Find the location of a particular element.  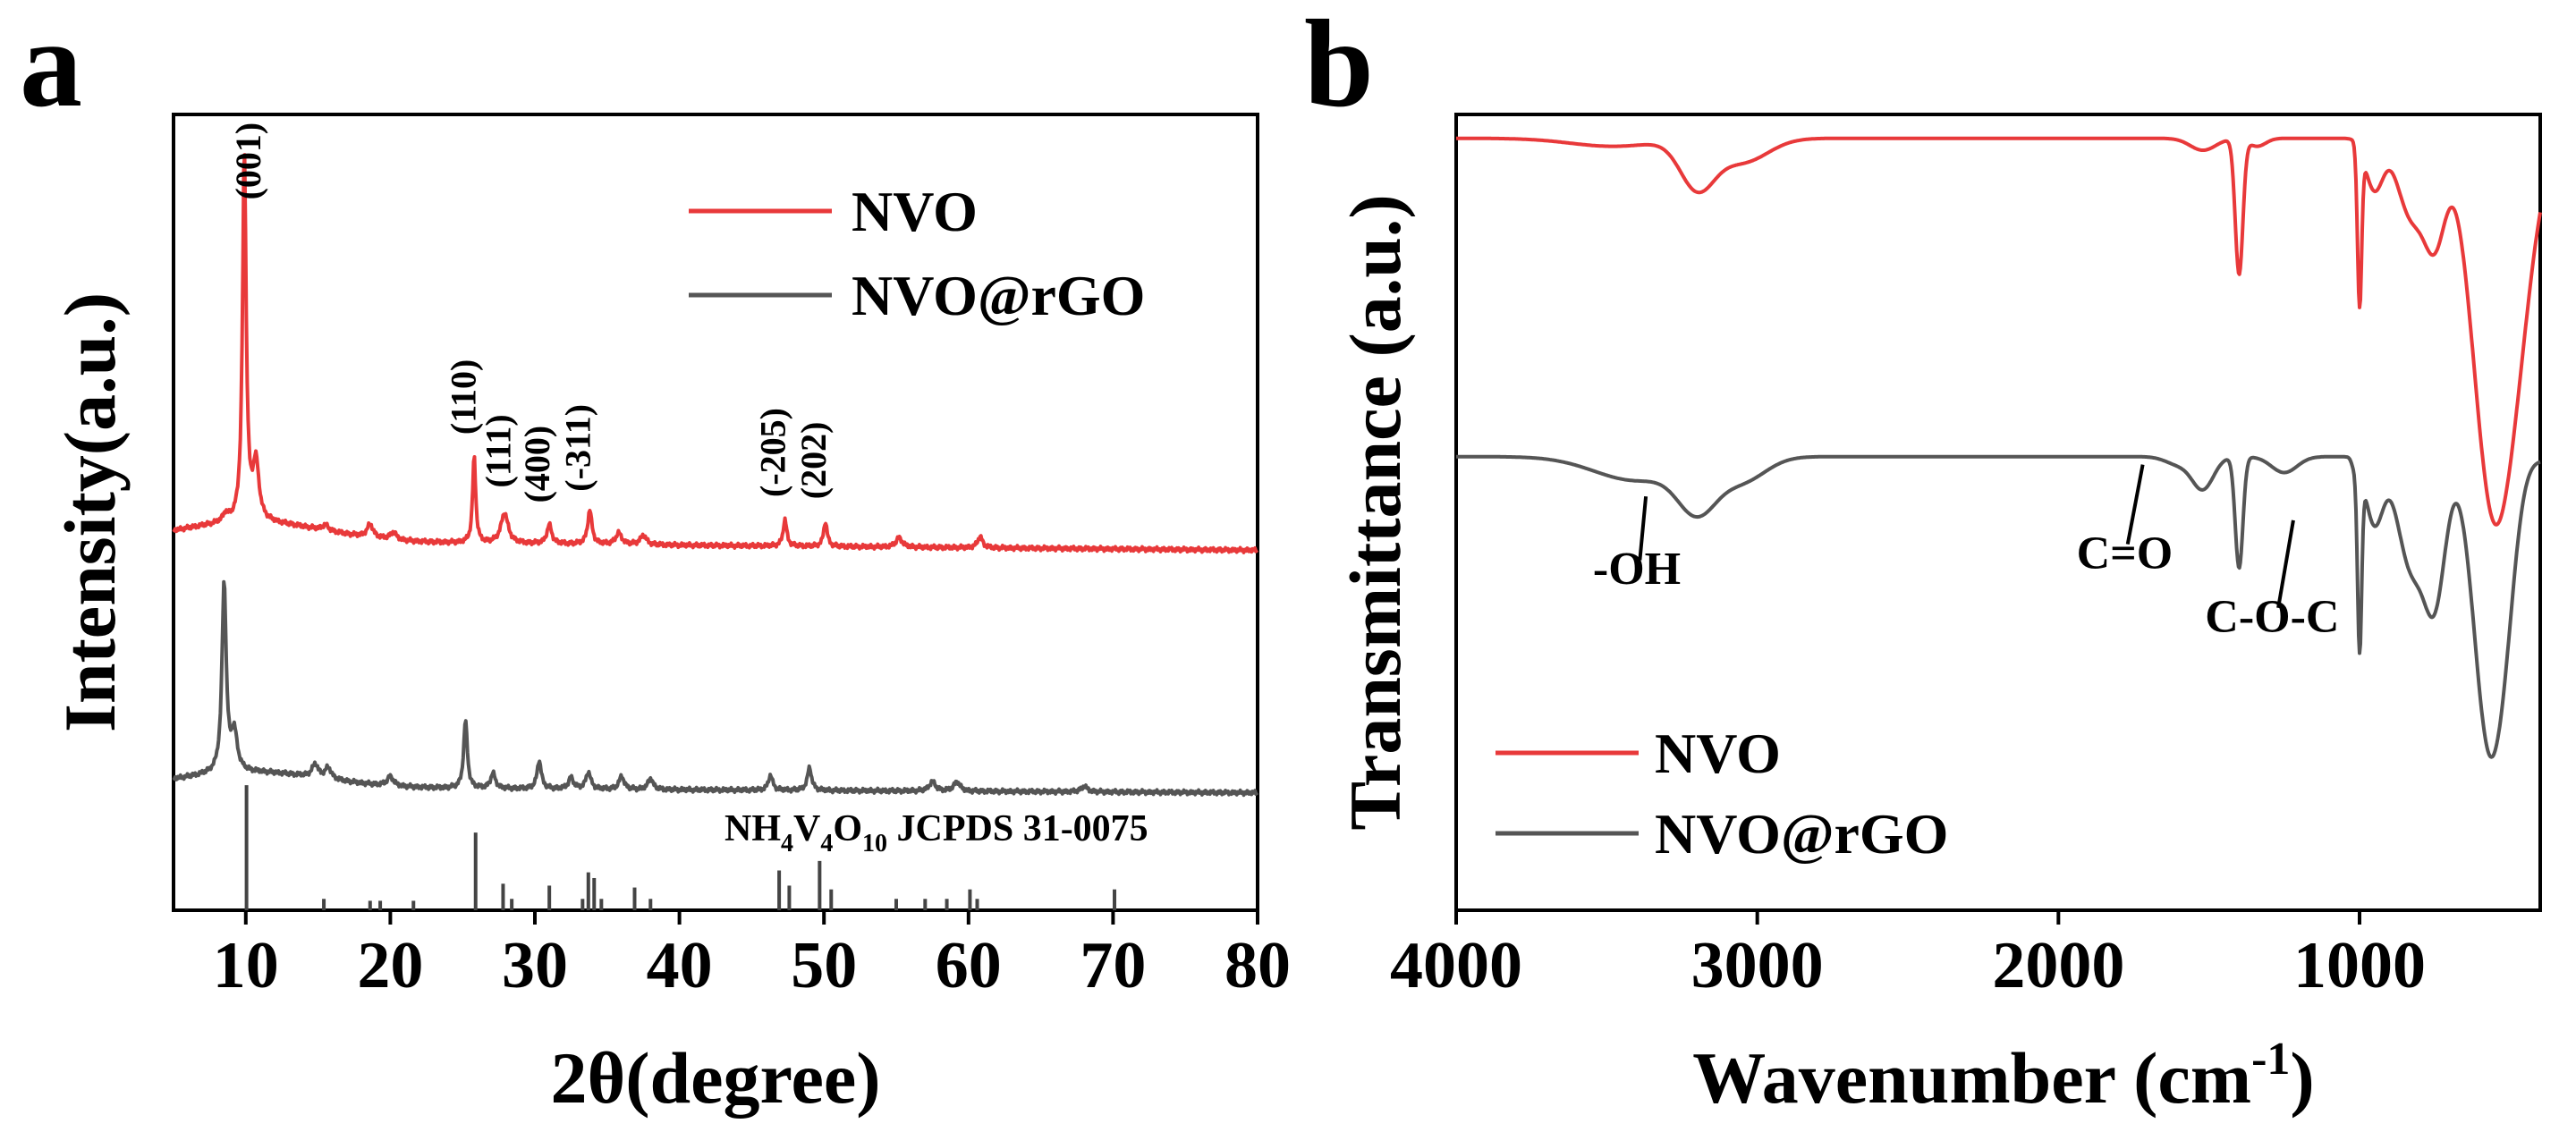

xrd-x-tick-label: 70 is located at coordinates (1113, 965).